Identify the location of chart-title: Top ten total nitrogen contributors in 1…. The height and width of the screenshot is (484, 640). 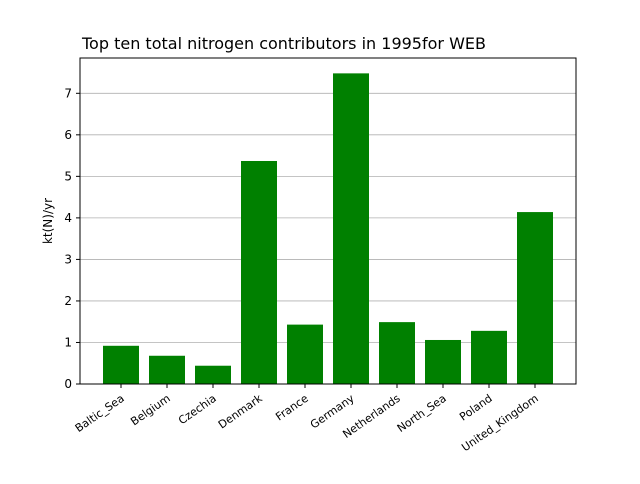
(283, 43).